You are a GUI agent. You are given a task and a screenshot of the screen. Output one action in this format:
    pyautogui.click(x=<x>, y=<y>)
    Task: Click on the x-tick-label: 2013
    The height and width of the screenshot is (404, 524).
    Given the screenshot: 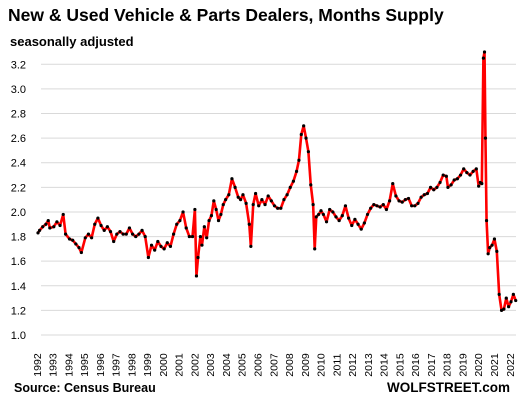 What is the action you would take?
    pyautogui.click(x=369, y=365)
    